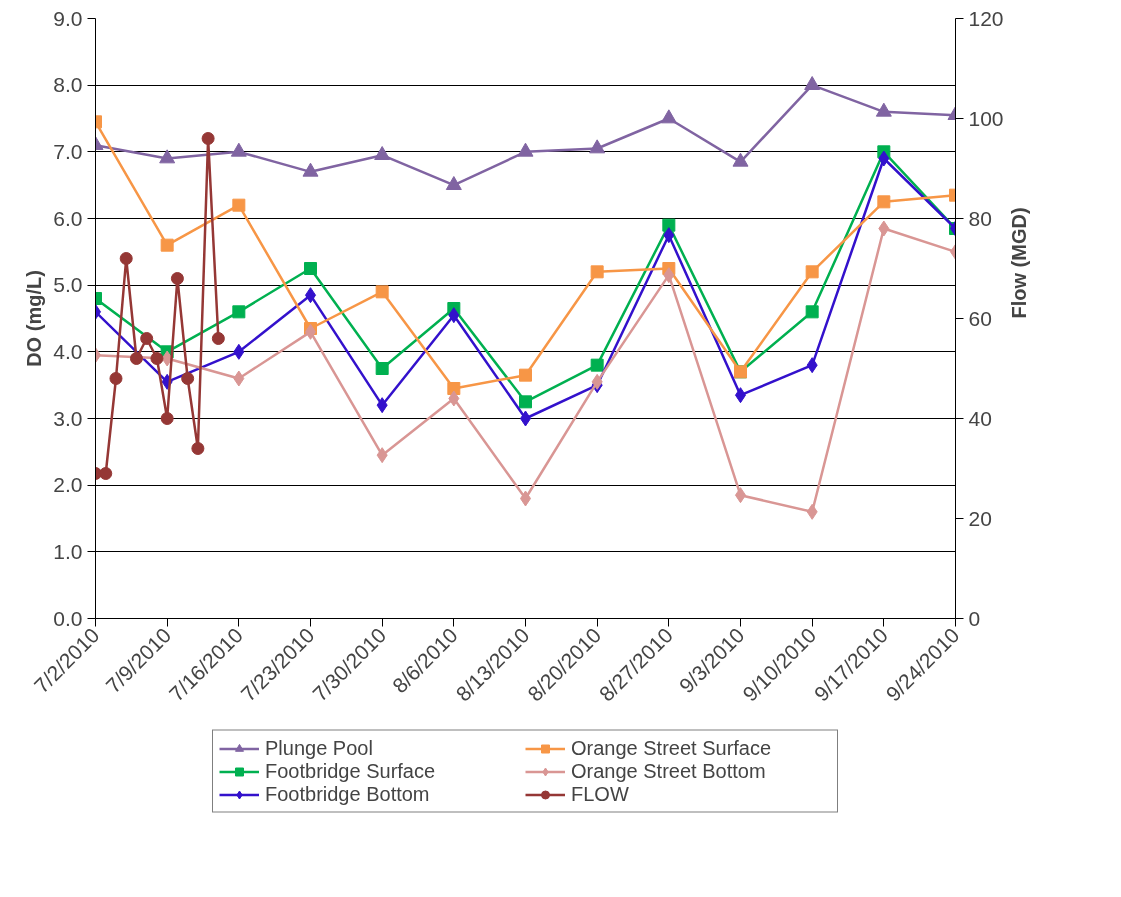 The height and width of the screenshot is (897, 1121). Describe the element at coordinates (68, 85) in the screenshot. I see `y-tick-label: 8.0` at that location.